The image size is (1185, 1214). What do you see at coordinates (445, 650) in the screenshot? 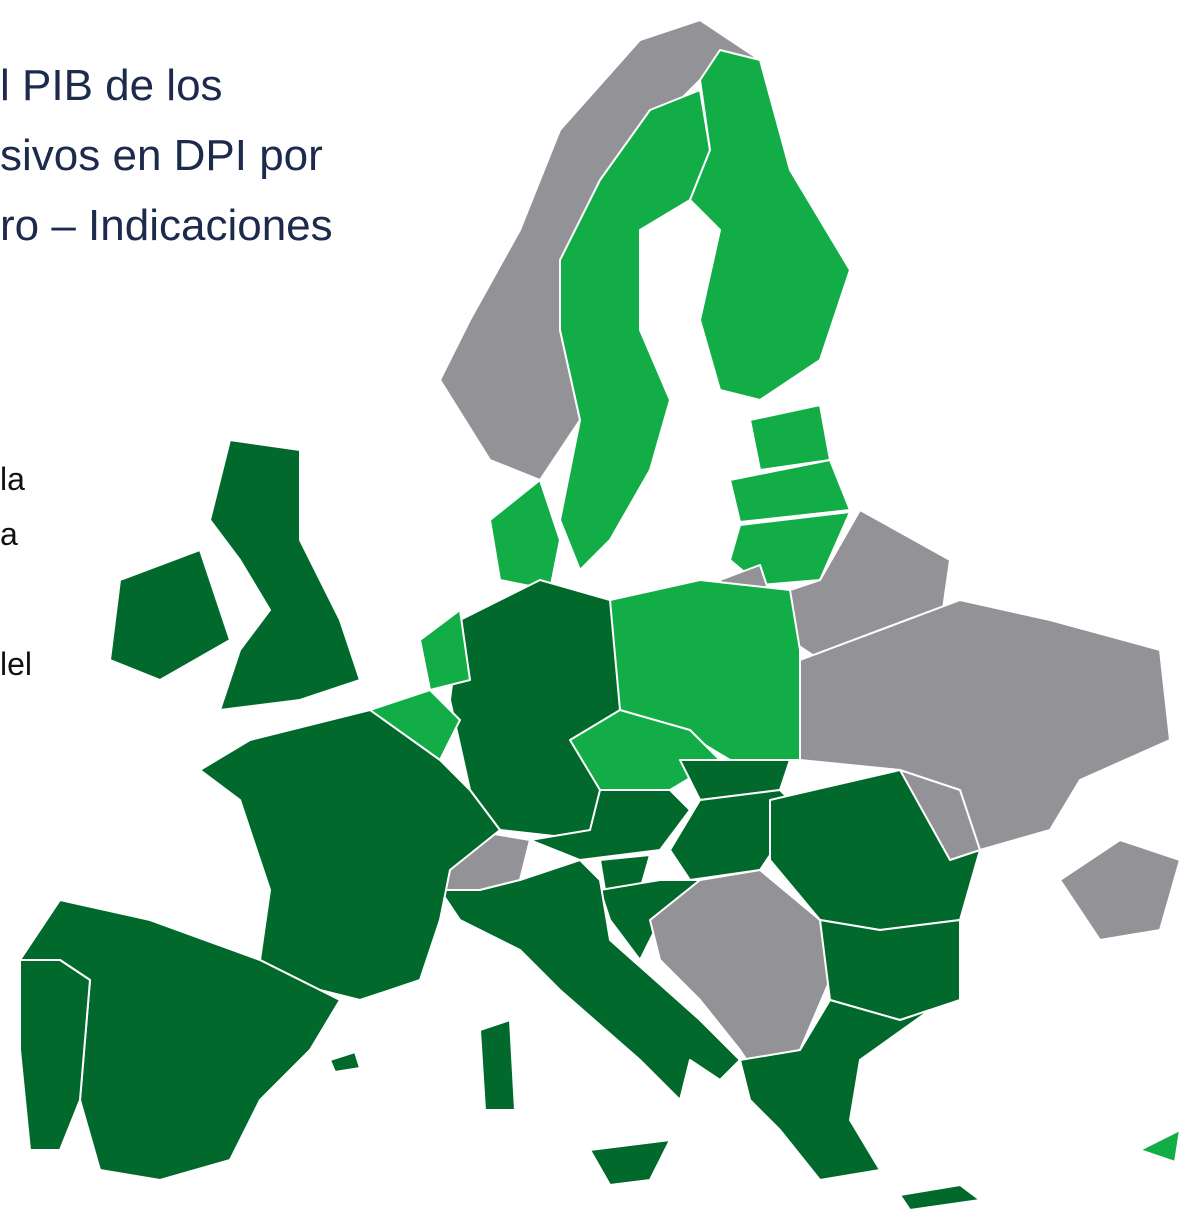
I see `netherlands` at bounding box center [445, 650].